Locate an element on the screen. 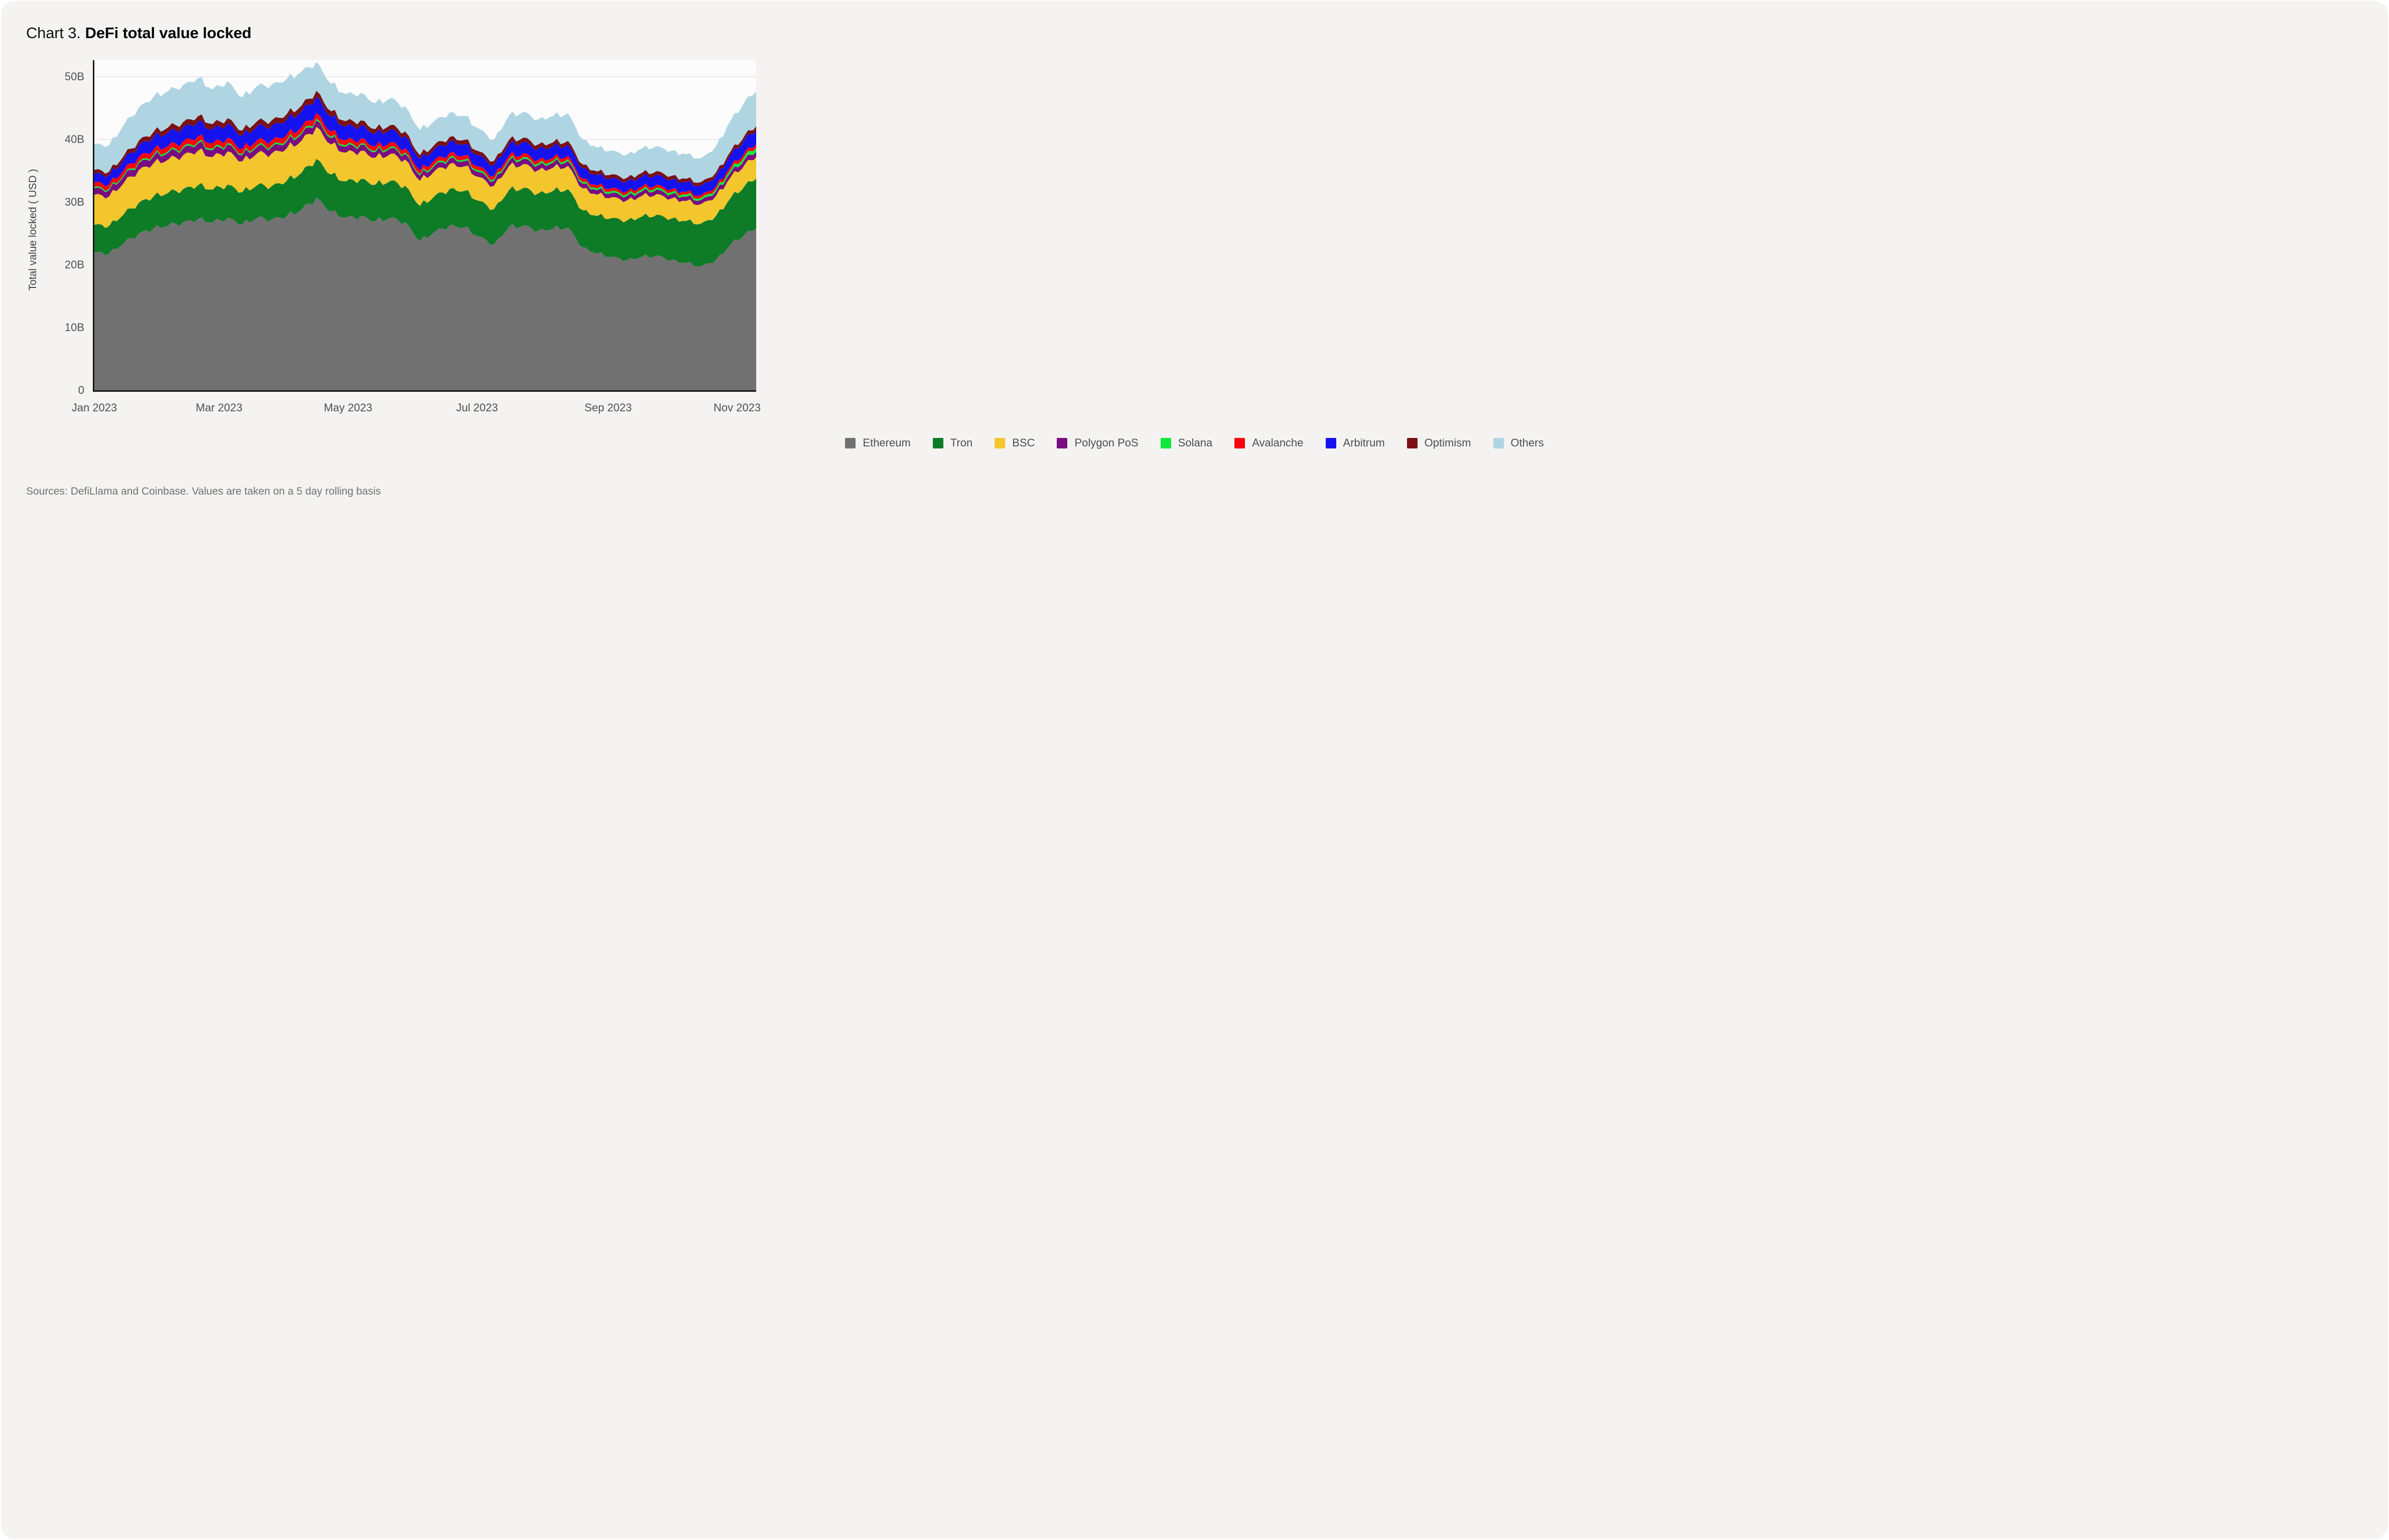 The width and height of the screenshot is (2389, 1540). legend-swatch-arbitrum is located at coordinates (1330, 442).